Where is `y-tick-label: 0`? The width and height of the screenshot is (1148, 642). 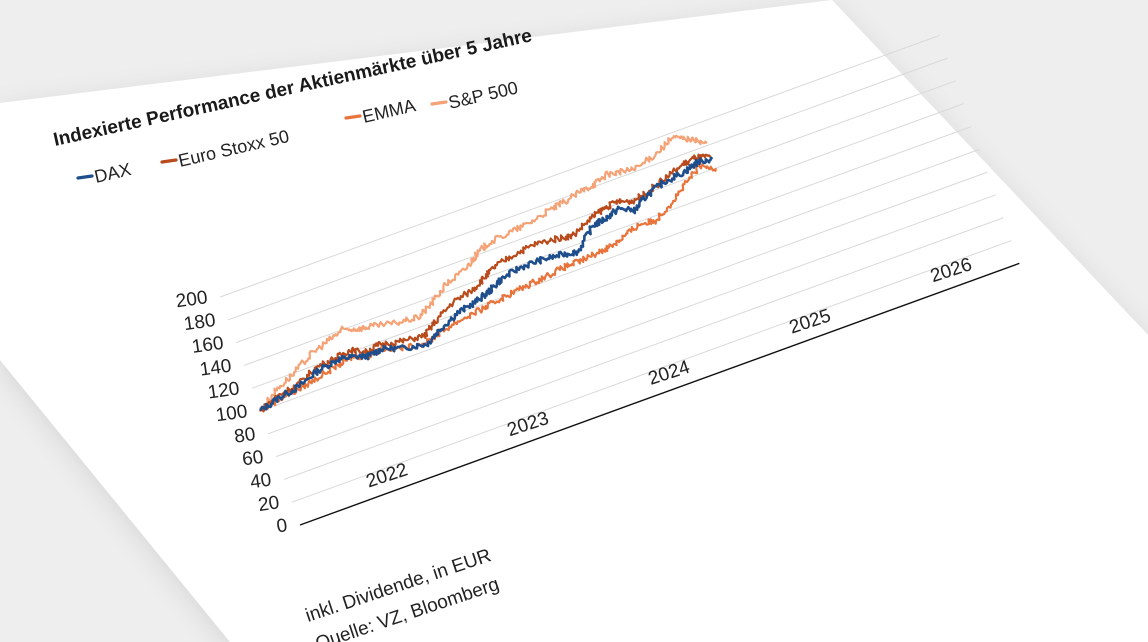 y-tick-label: 0 is located at coordinates (281, 526).